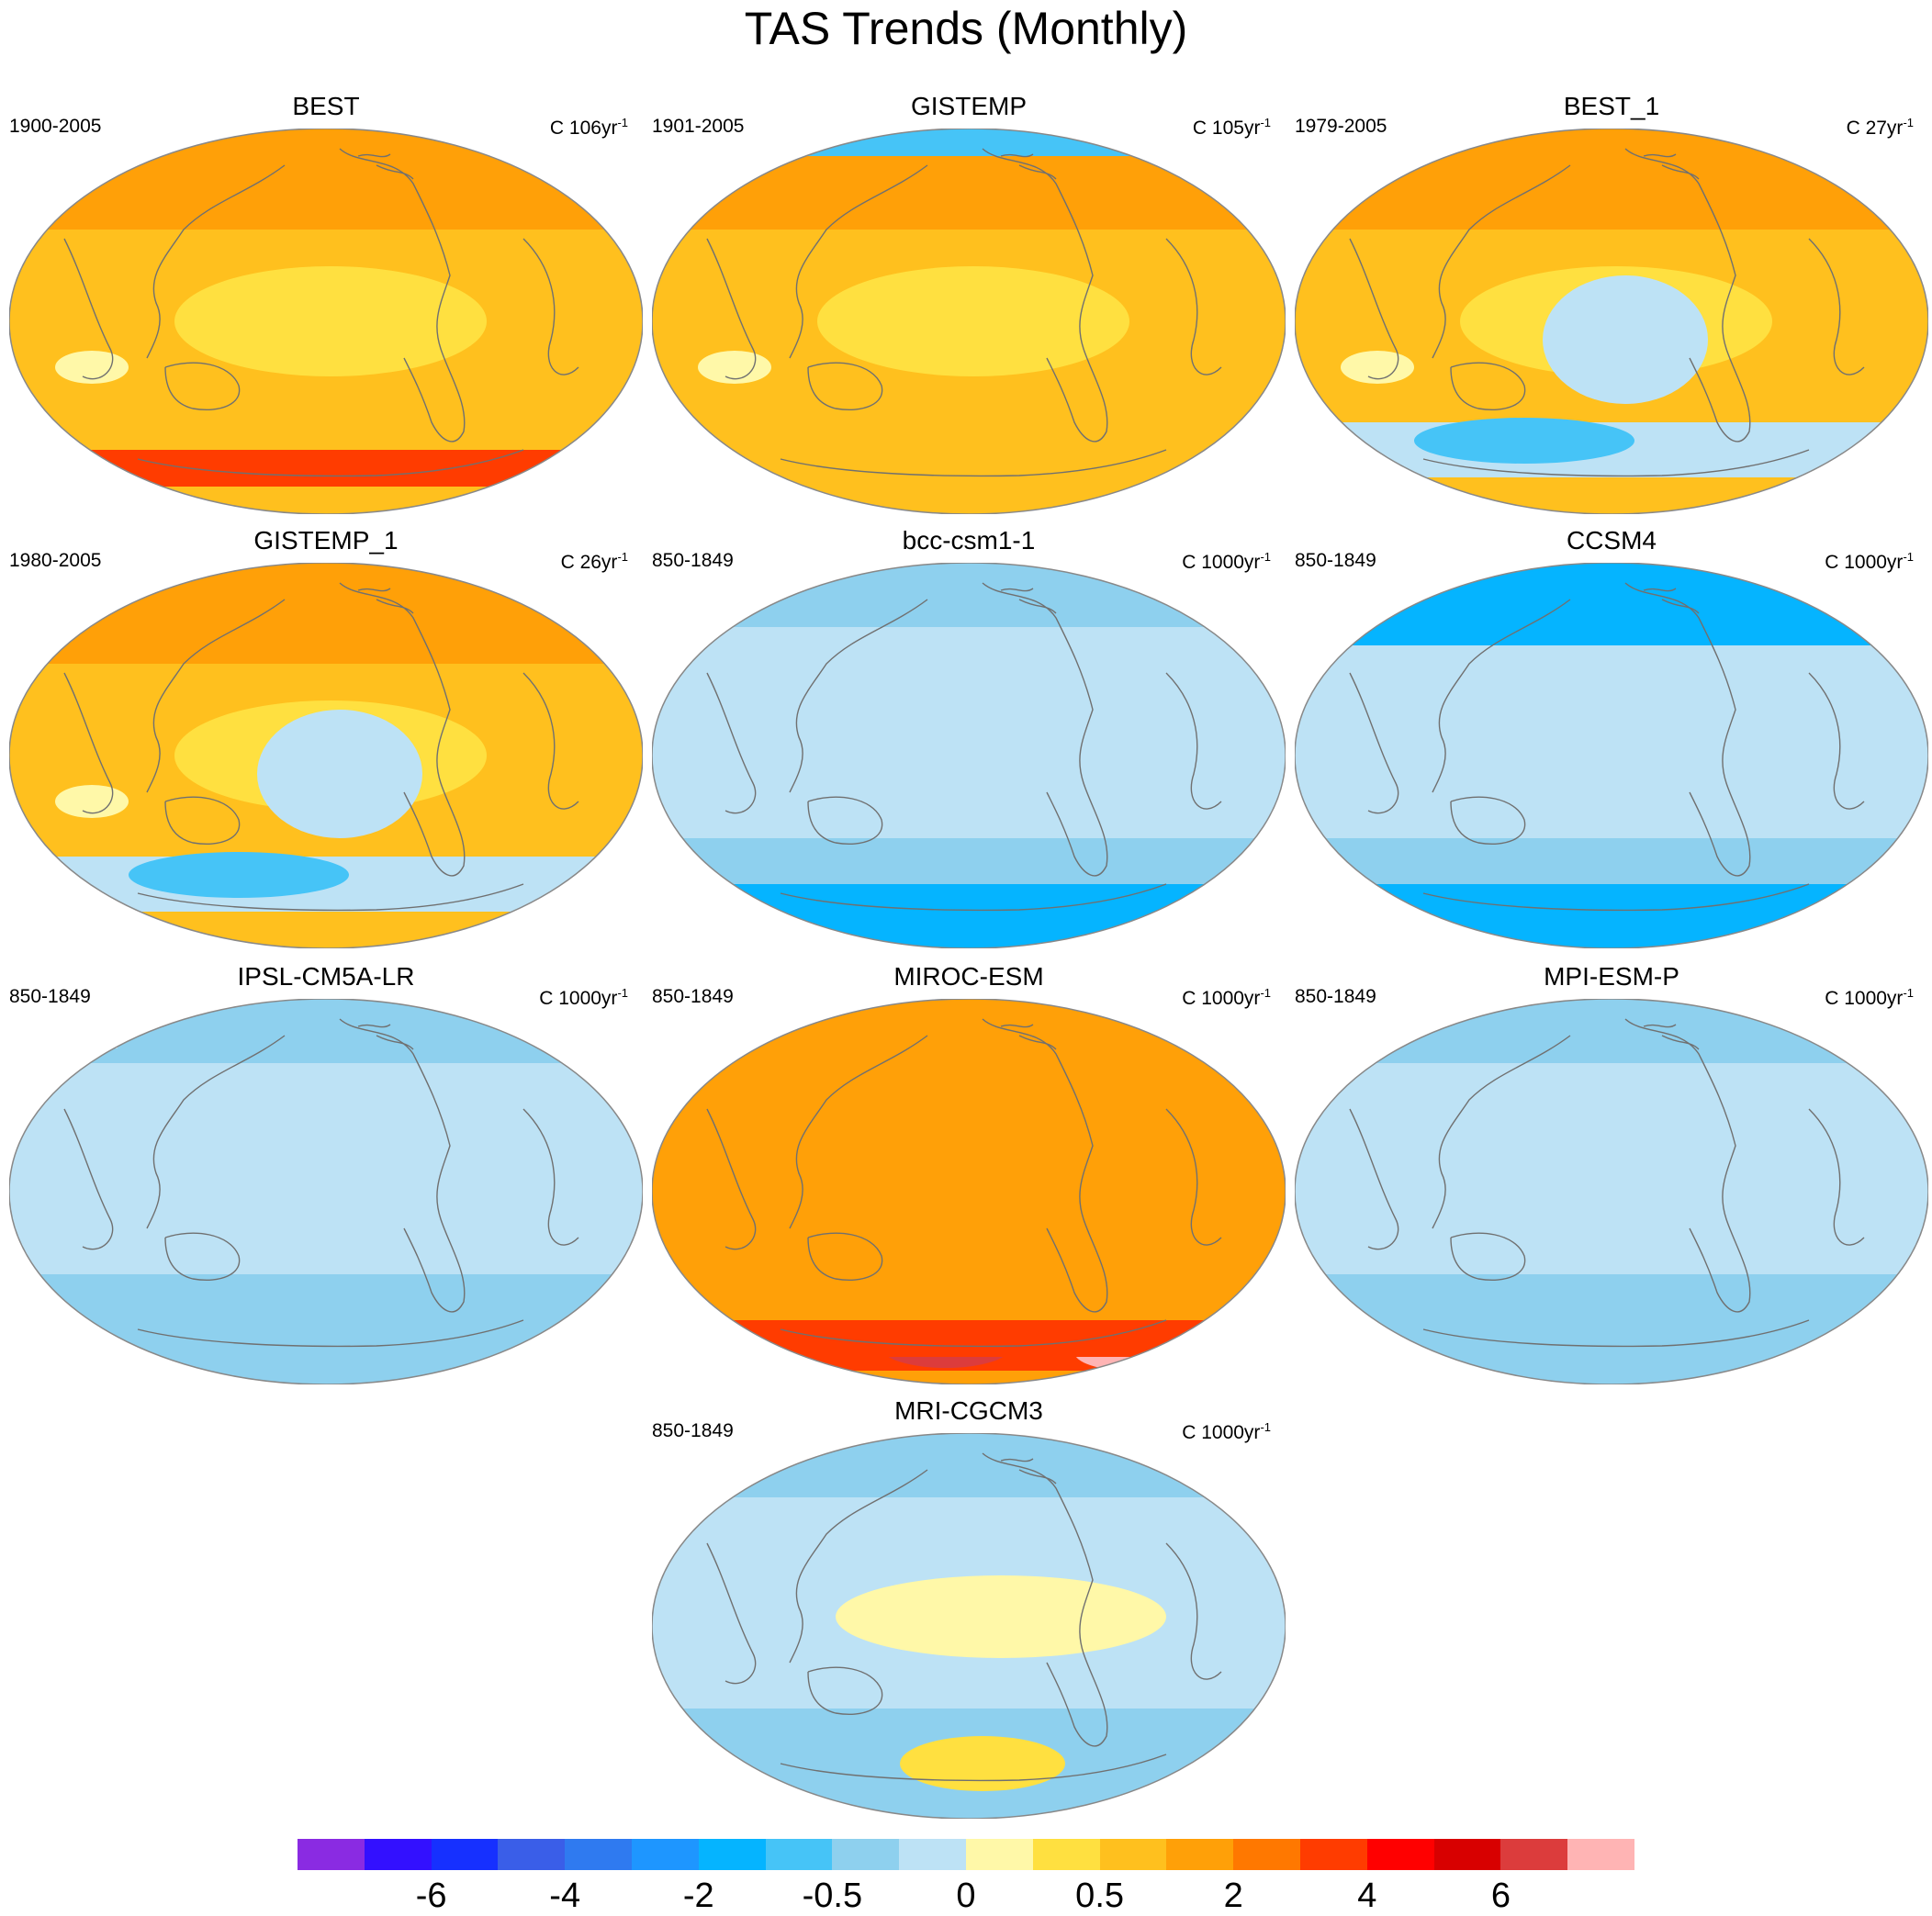 The height and width of the screenshot is (1916, 1932). What do you see at coordinates (583, 128) in the screenshot?
I see `units-text: C 106yr` at bounding box center [583, 128].